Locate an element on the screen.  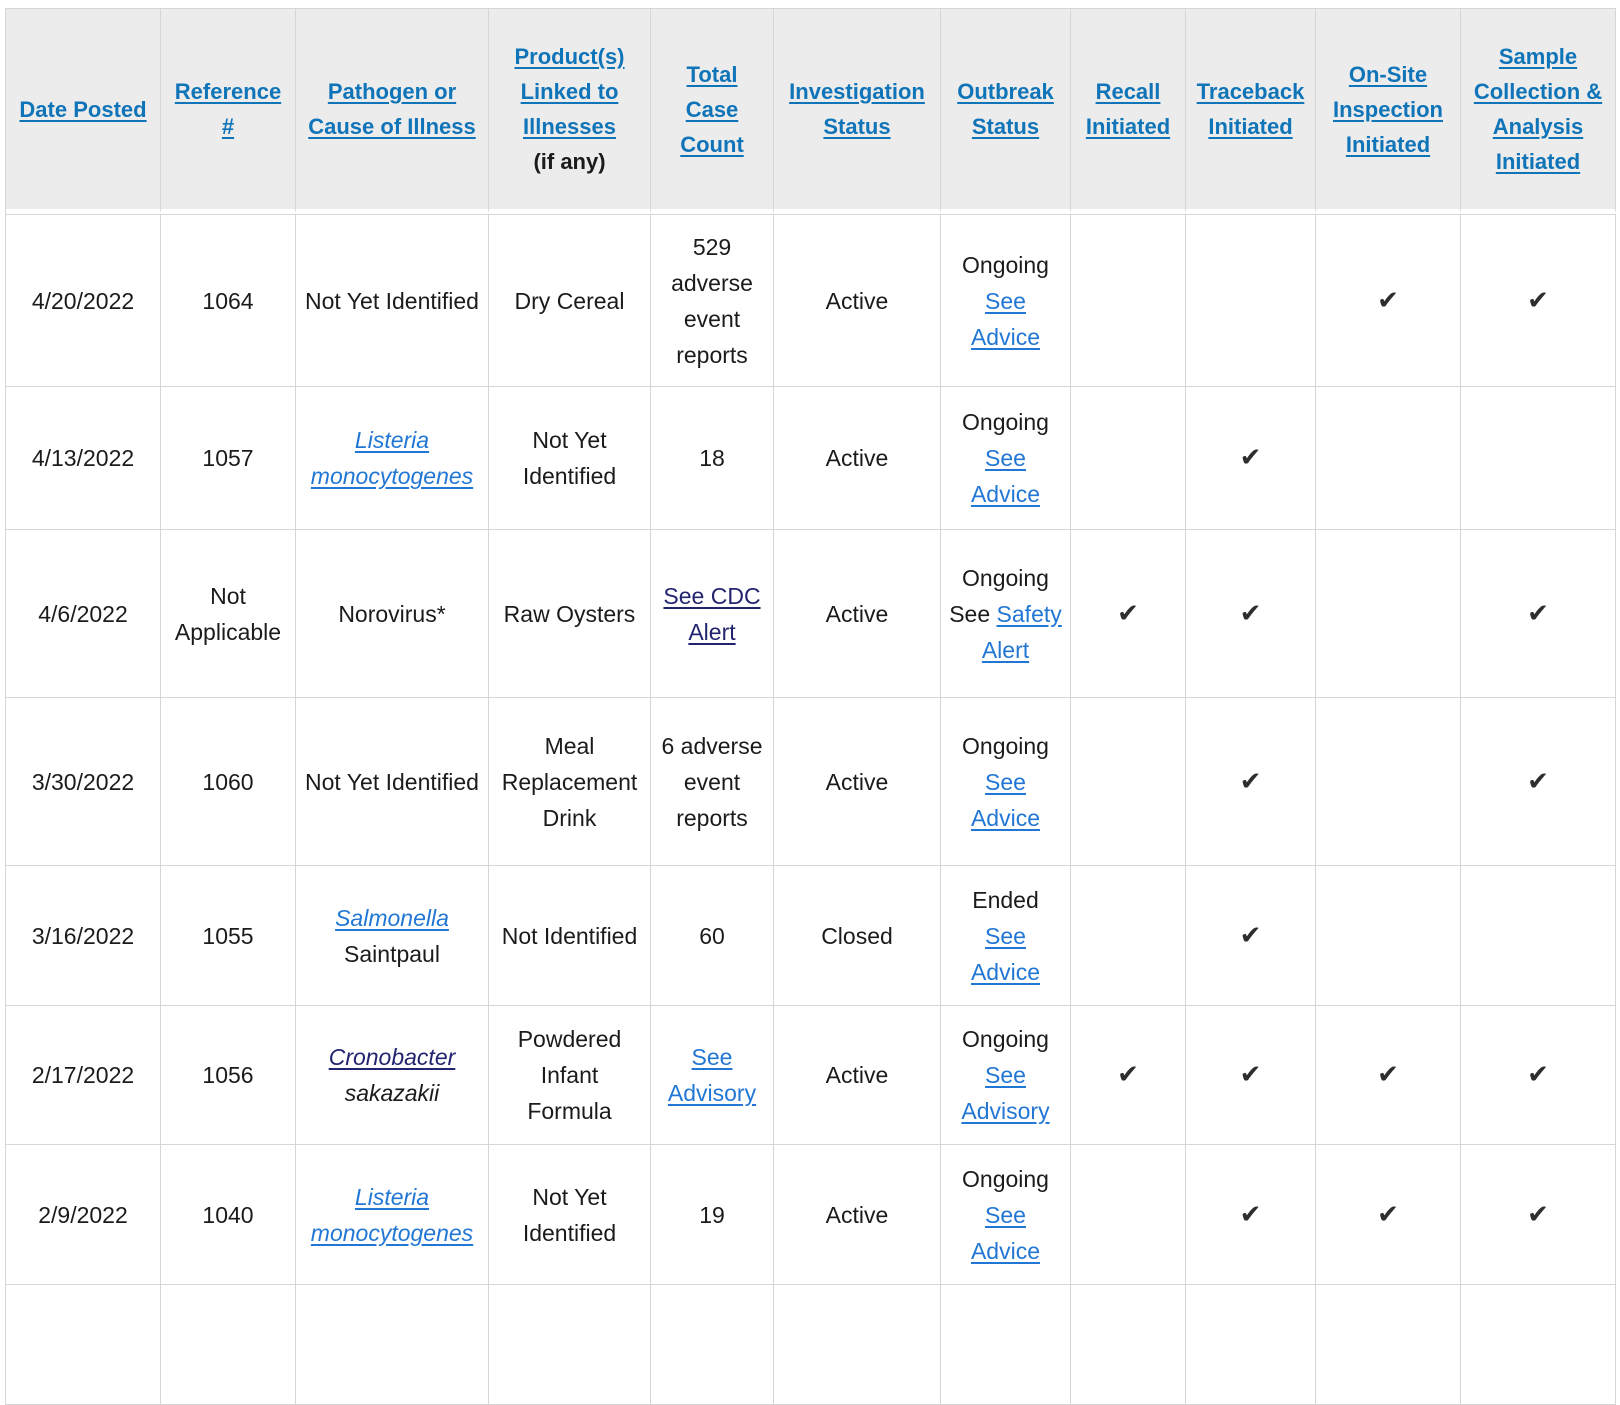
column-sort-link-cases: Total Case Count is located at coordinates (712, 109).